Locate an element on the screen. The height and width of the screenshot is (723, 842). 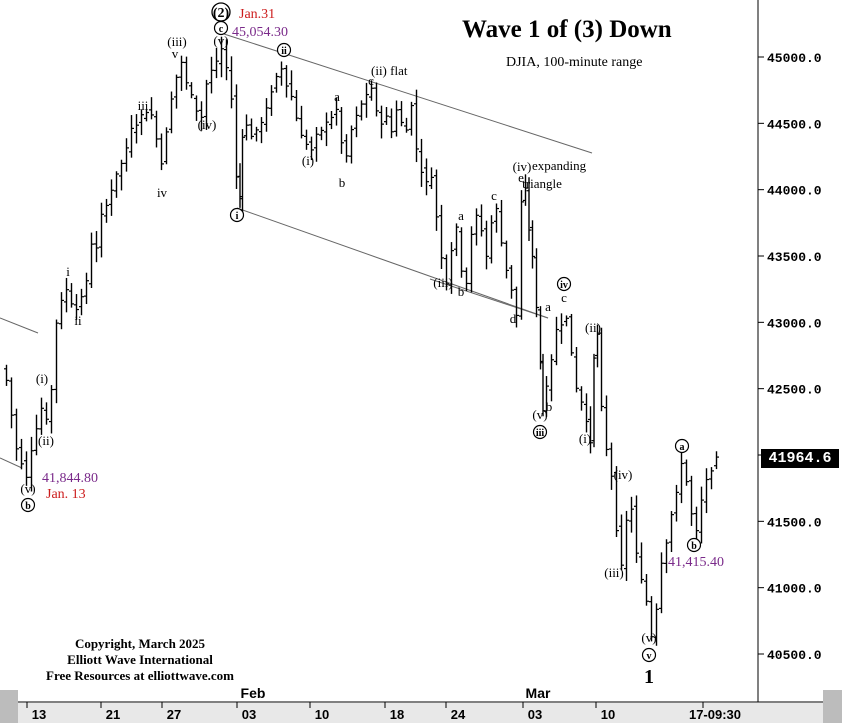
x-tick-label: 27 is located at coordinates (174, 714).